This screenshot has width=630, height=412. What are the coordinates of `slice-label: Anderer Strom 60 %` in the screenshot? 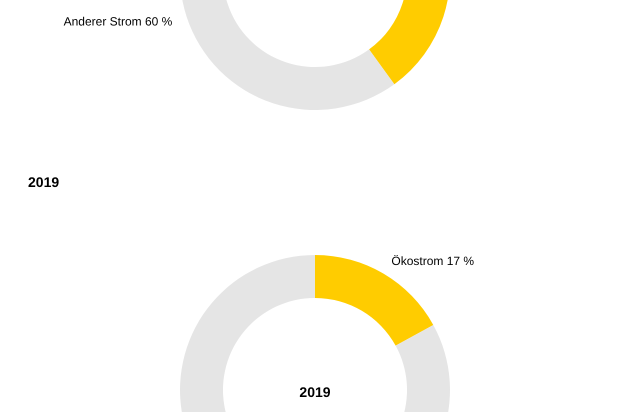 It's located at (118, 21).